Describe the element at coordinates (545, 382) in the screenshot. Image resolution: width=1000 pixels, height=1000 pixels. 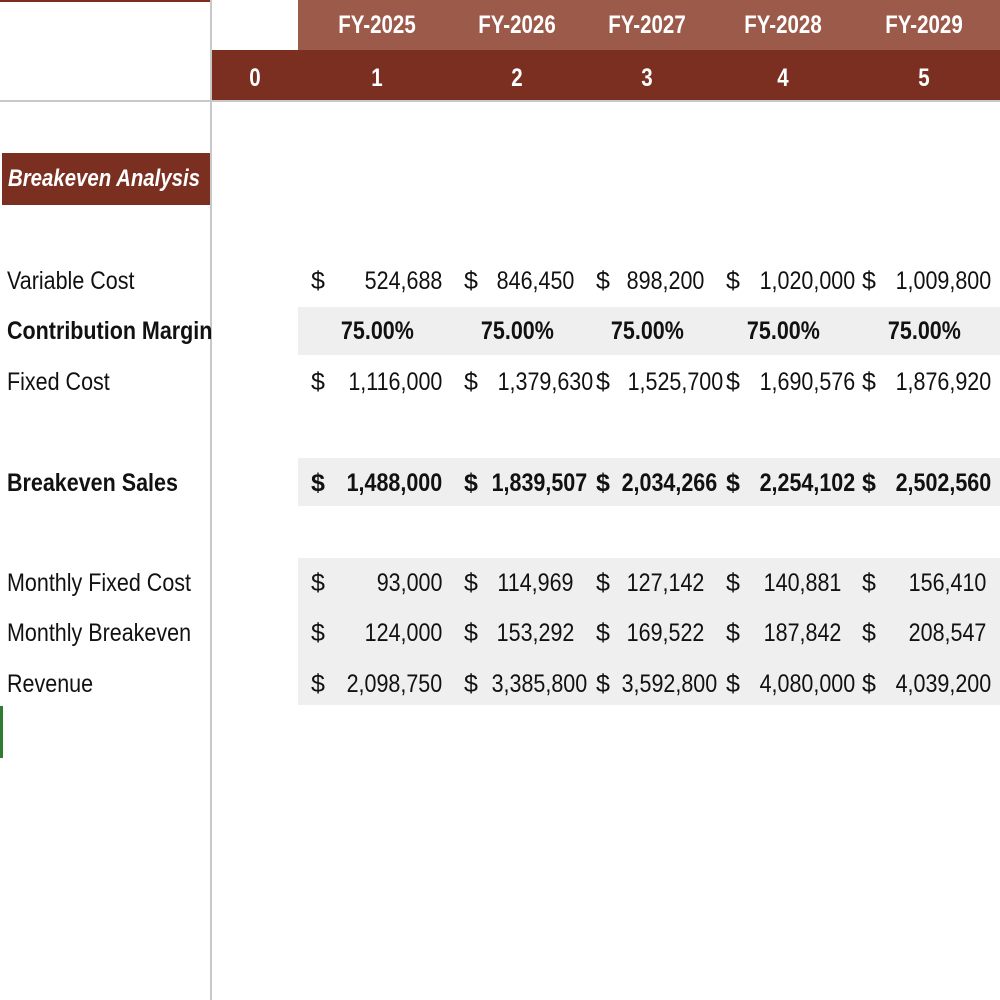
I see `fixed-cost-fy2026: 1,379,630` at that location.